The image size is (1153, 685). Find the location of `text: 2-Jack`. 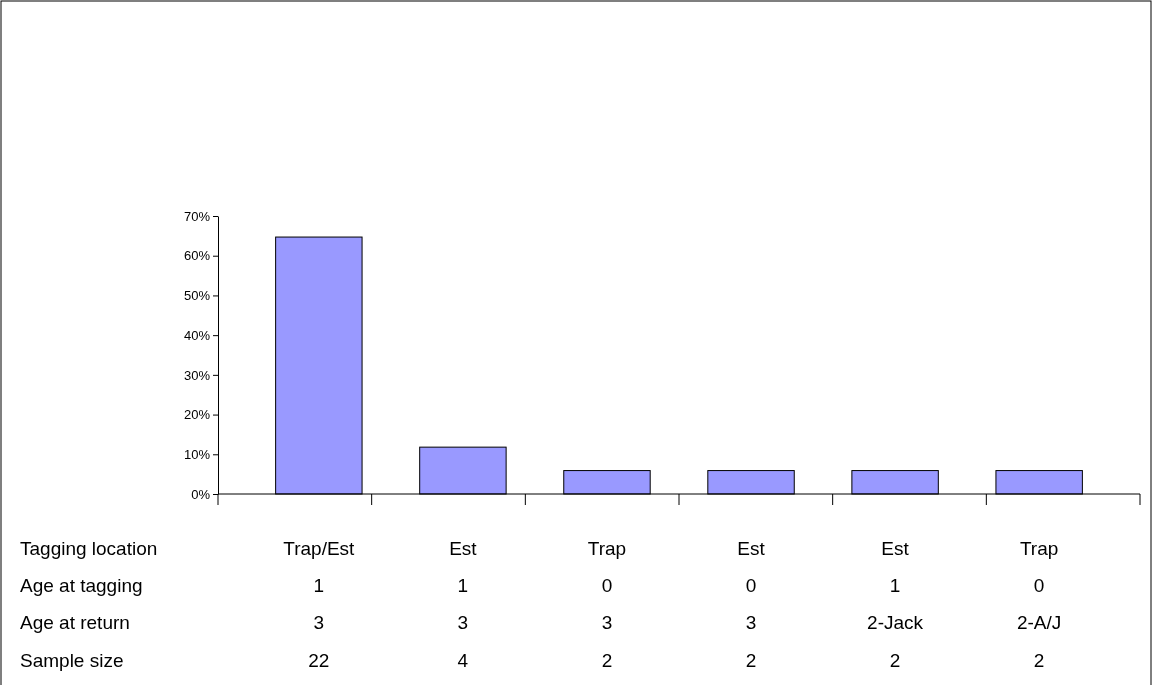

text: 2-Jack is located at coordinates (895, 622).